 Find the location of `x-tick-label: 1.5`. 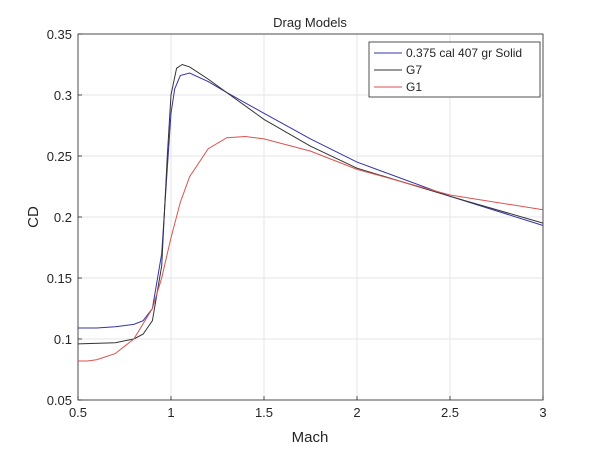

x-tick-label: 1.5 is located at coordinates (264, 412).